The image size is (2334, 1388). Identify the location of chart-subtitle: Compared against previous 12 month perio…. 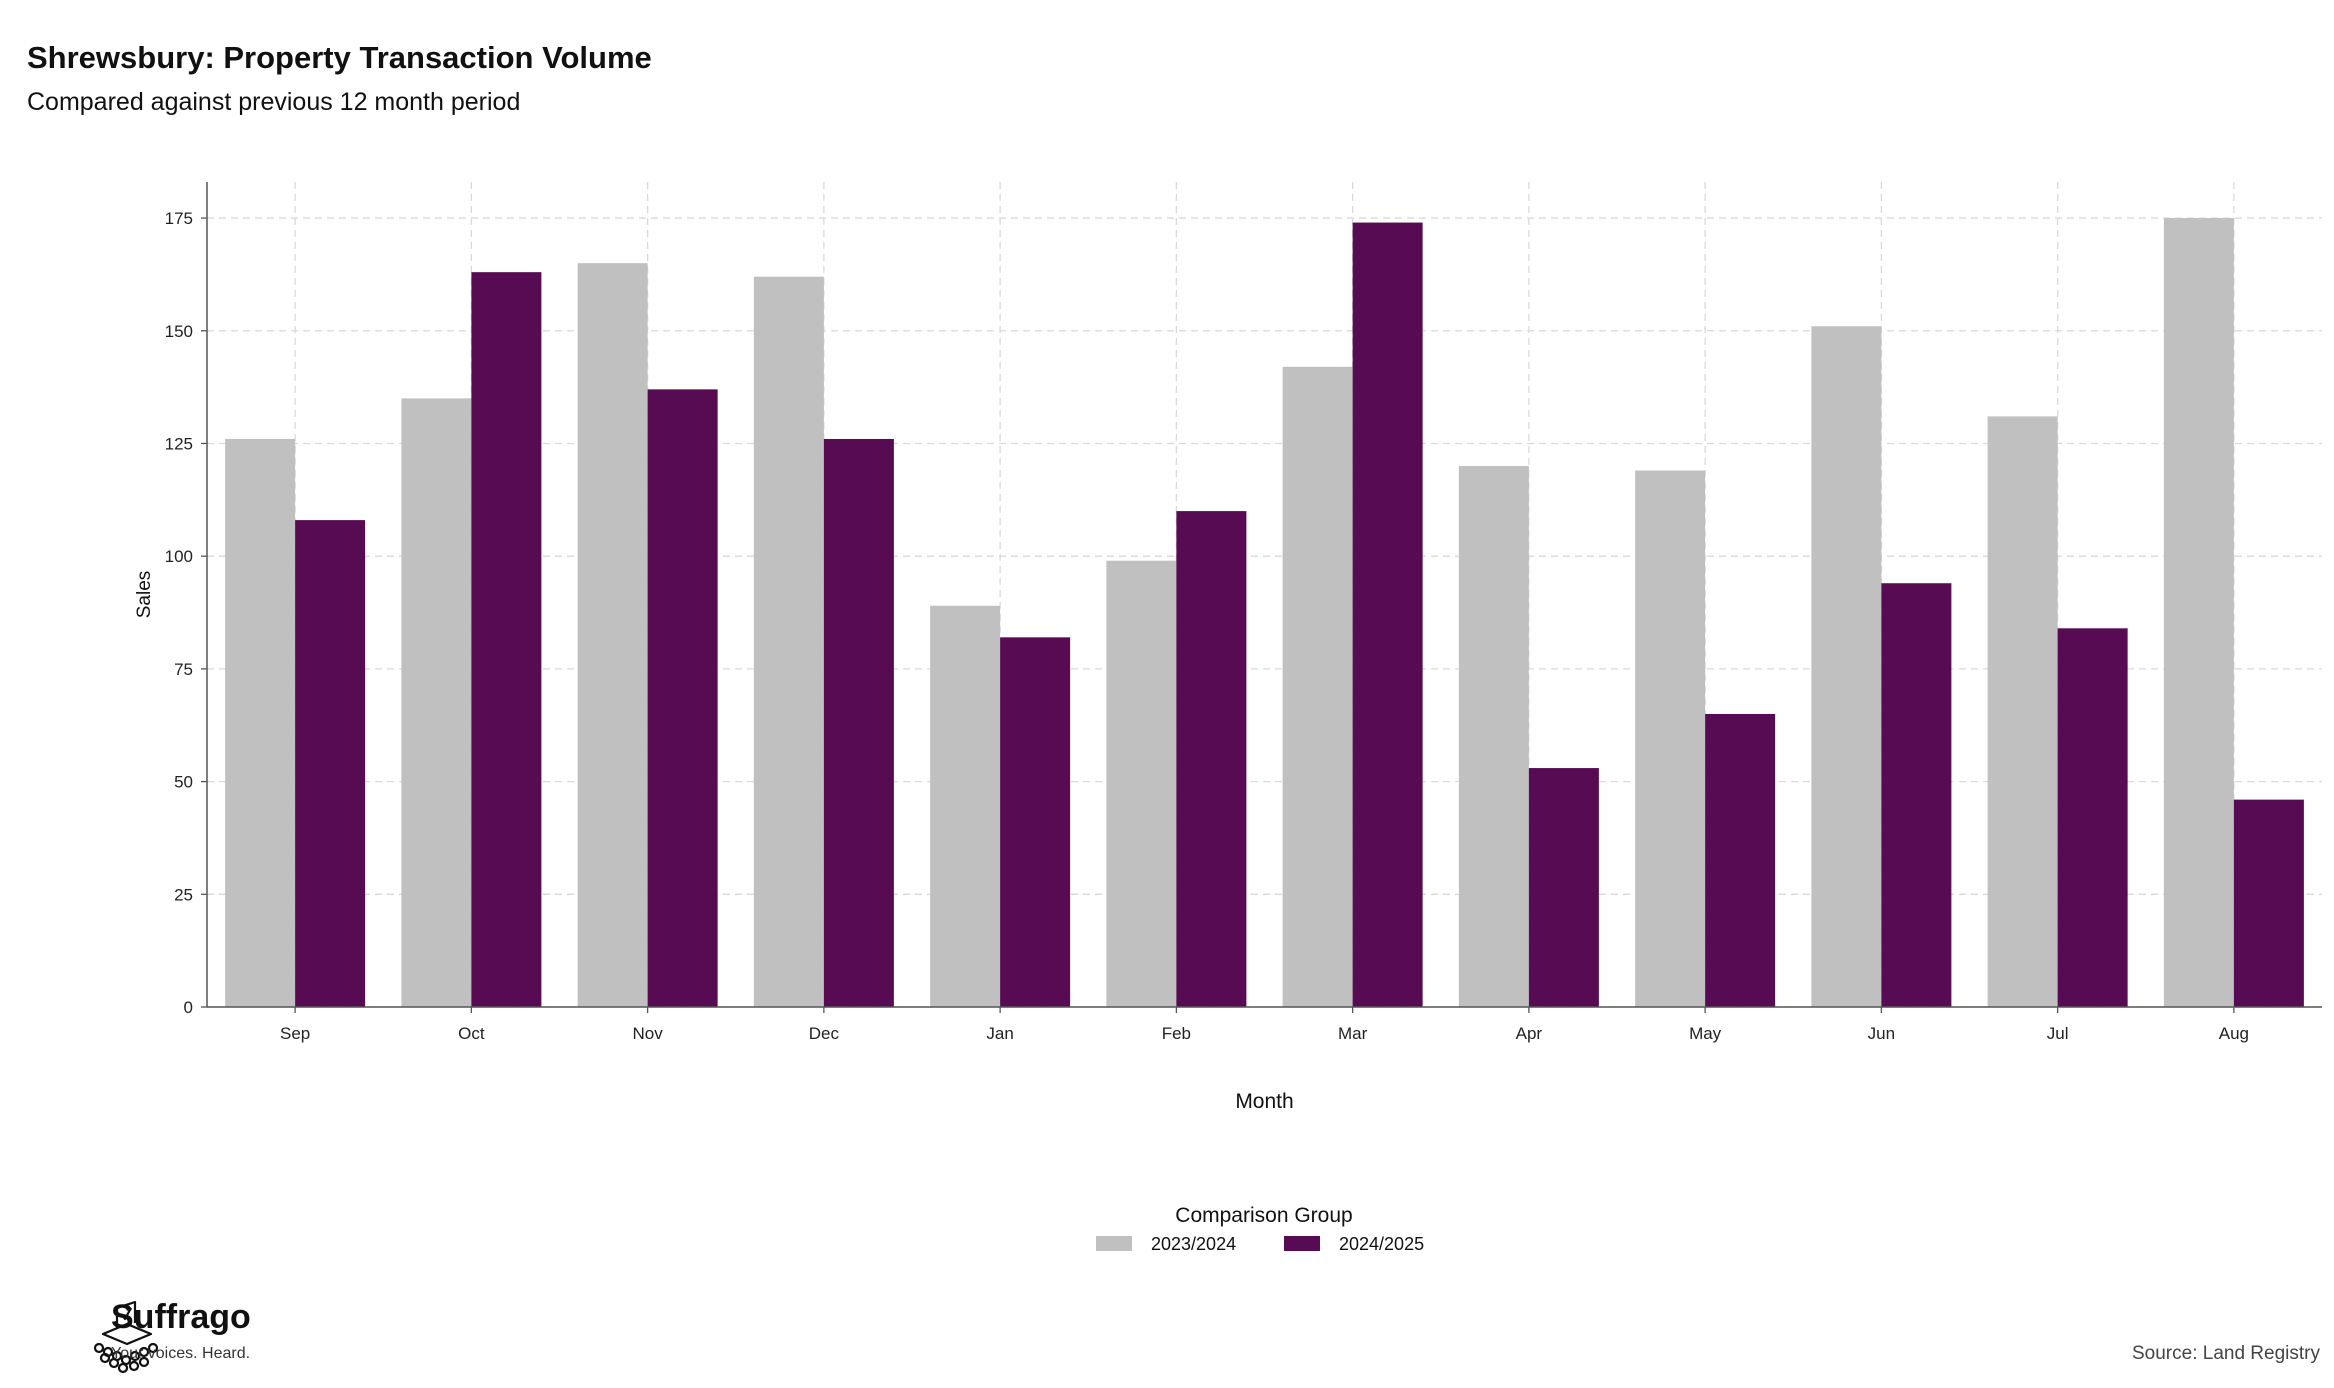
(274, 102).